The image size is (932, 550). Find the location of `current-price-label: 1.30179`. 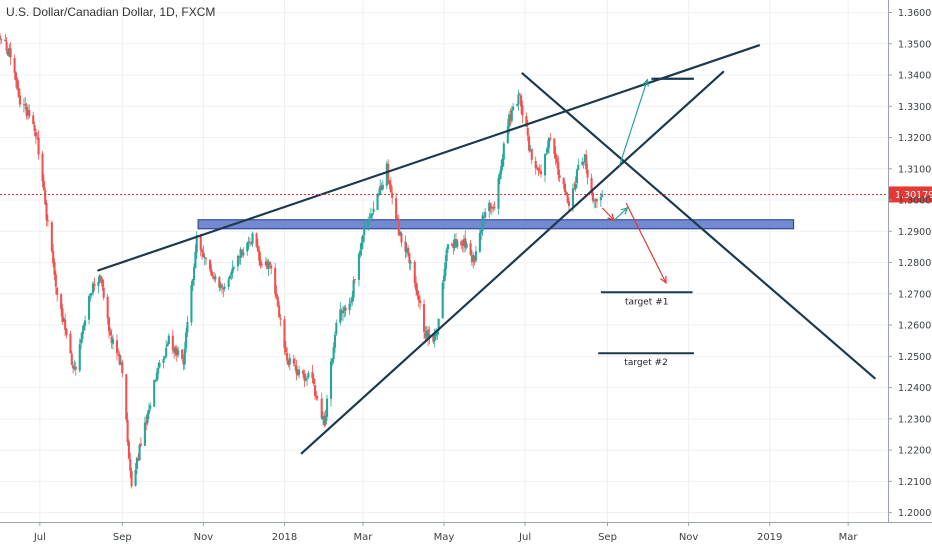

current-price-label: 1.30179 is located at coordinates (913, 195).